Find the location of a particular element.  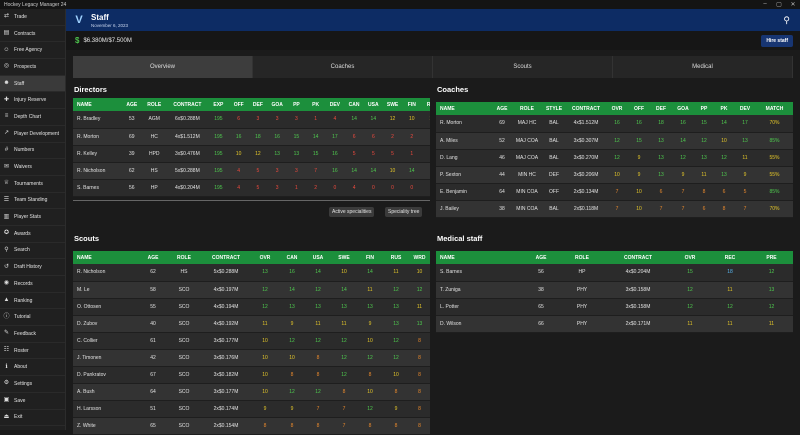

sidebar-item-awards: ✪ Awards is located at coordinates (32, 234).